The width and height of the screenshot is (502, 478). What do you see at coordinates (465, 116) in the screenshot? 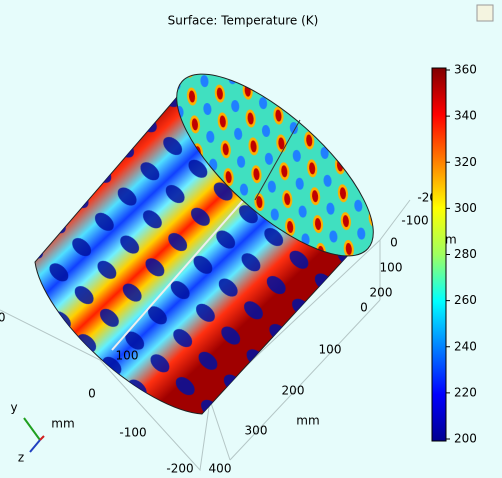
I see `colorbar-tick-label: 340` at bounding box center [465, 116].